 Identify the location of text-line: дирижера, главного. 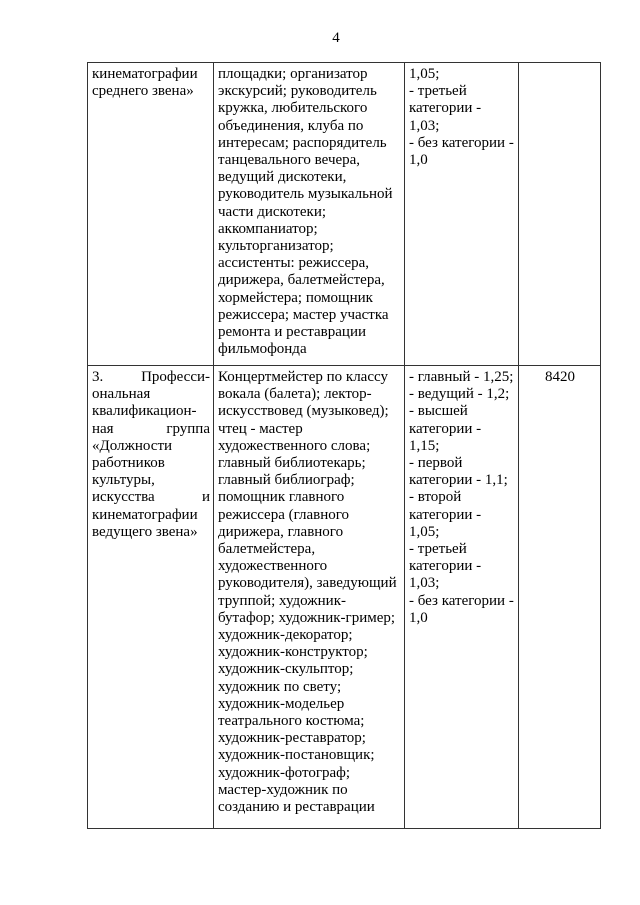
(281, 531).